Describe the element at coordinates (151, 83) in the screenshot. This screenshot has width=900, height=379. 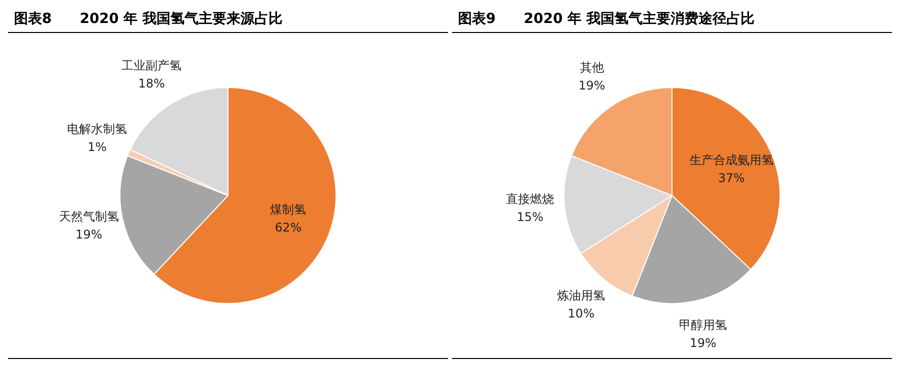
I see `data-label: 18%` at that location.